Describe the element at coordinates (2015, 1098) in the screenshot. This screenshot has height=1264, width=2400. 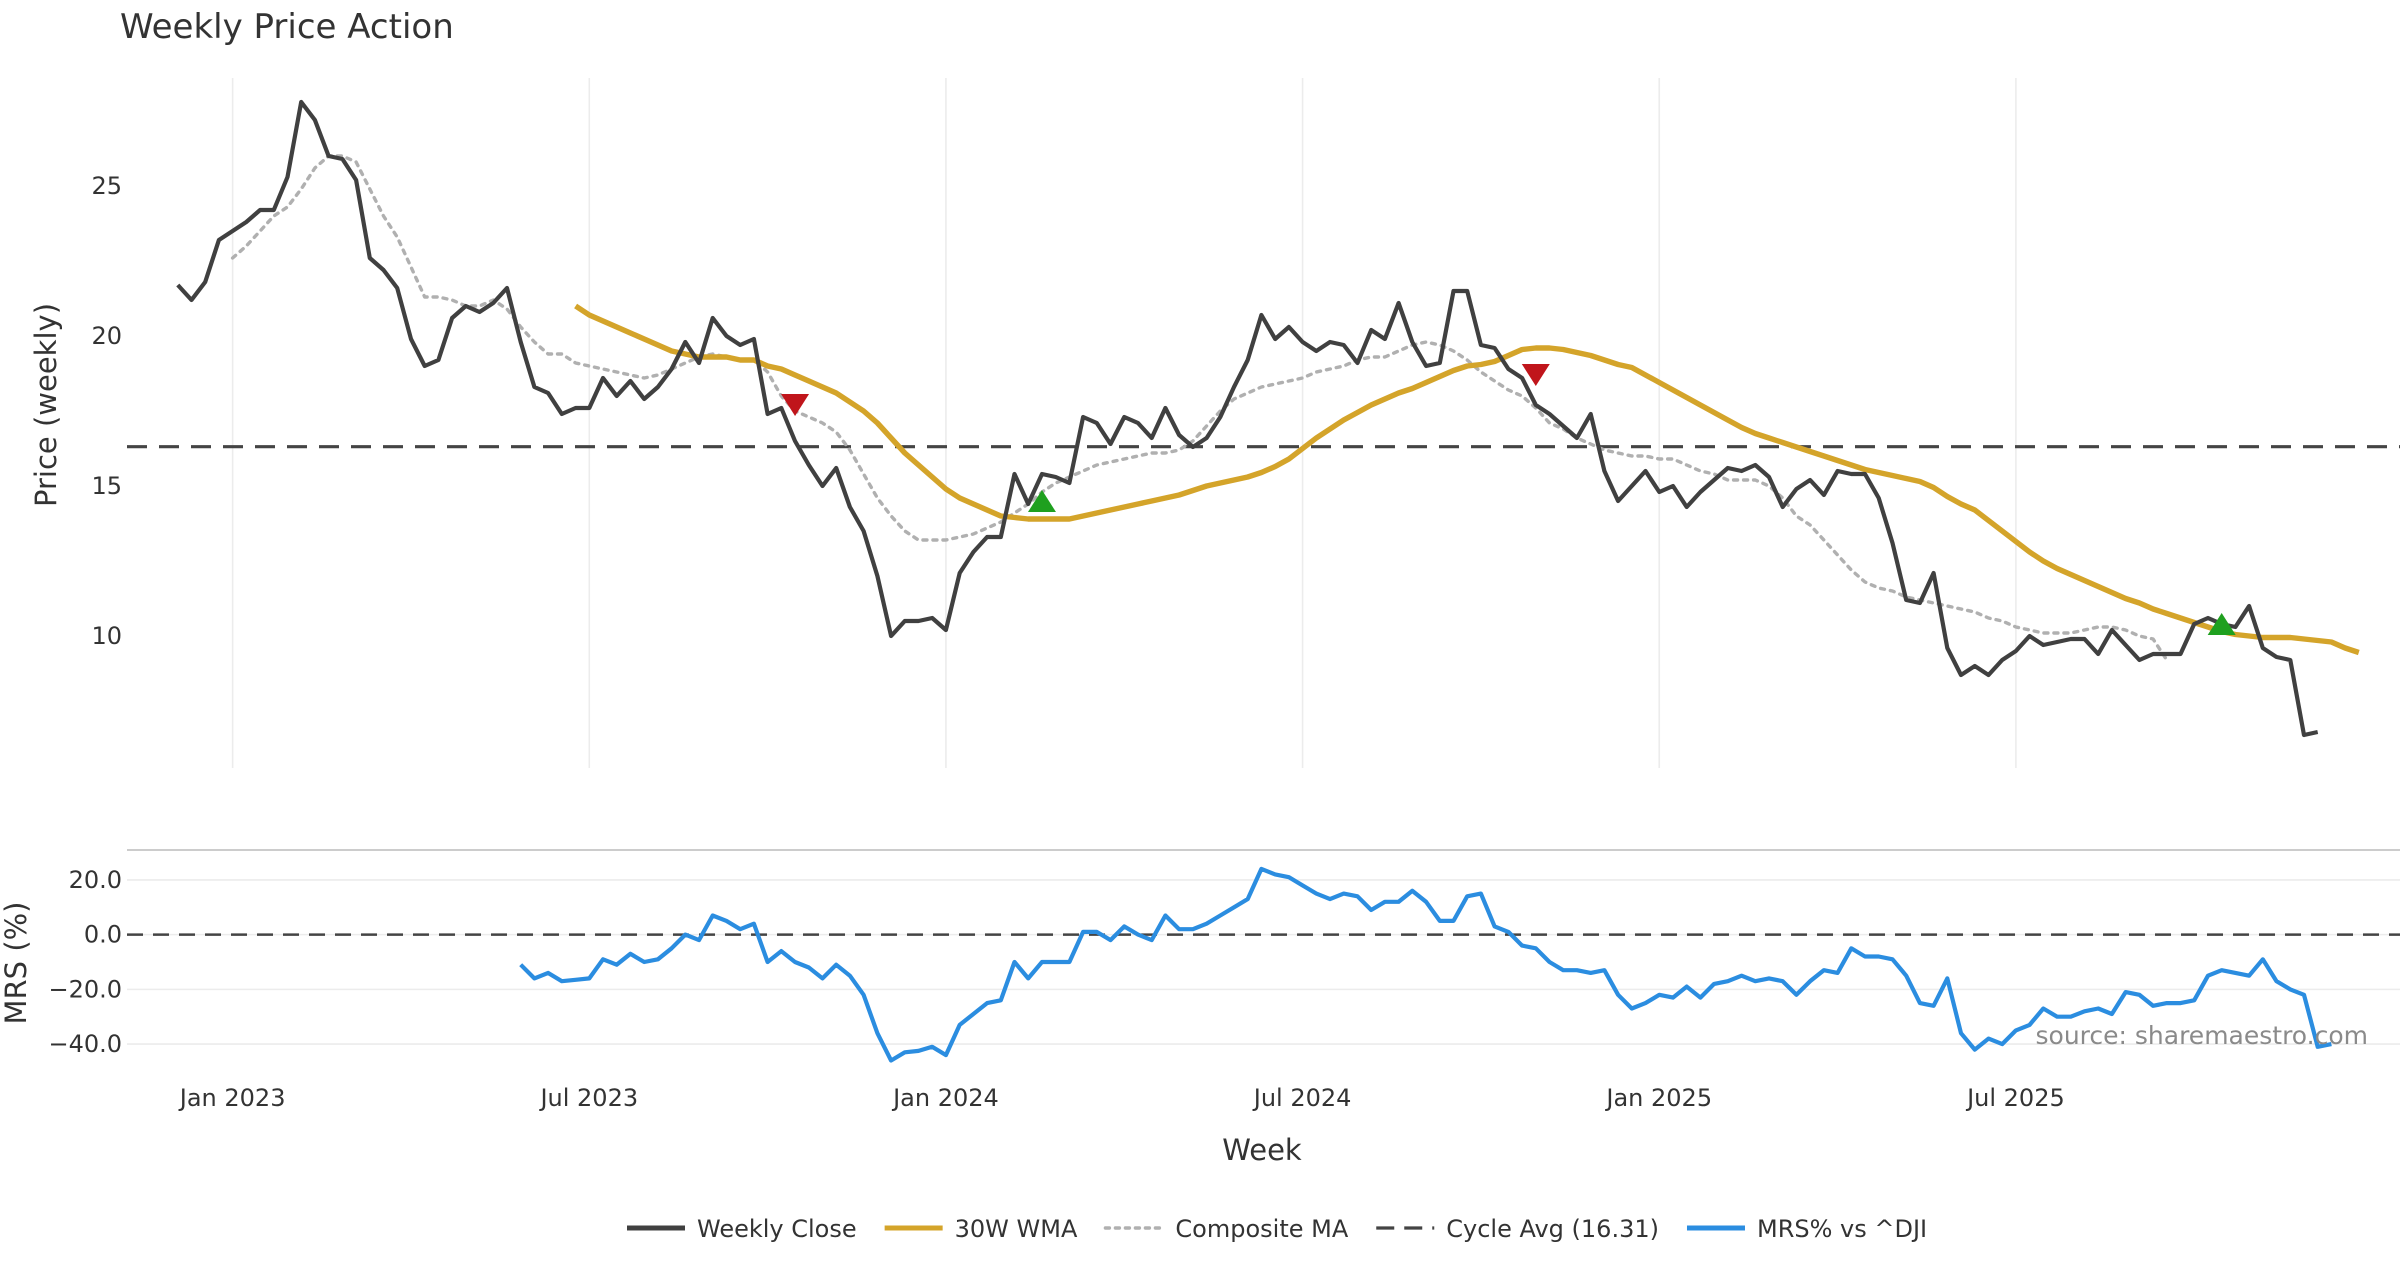
I see `x-tick-label: Jul 2025` at that location.